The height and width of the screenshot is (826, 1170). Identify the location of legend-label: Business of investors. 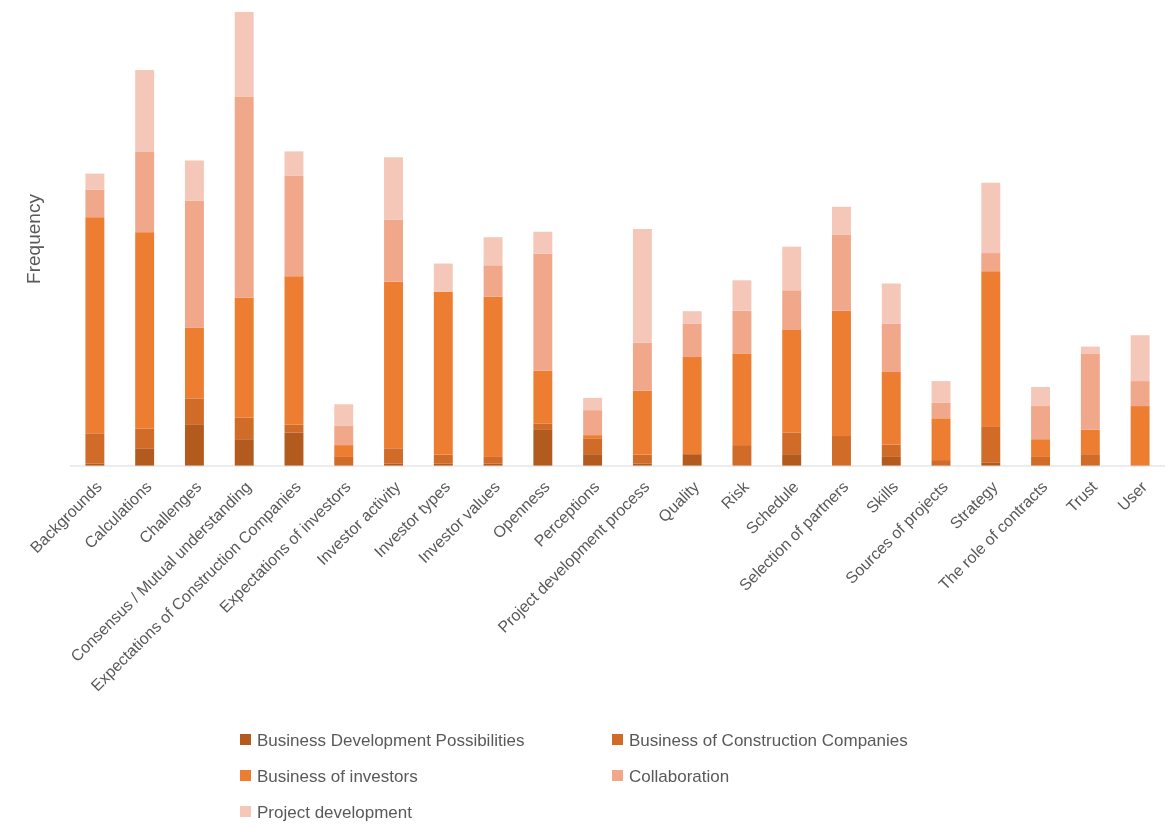
(337, 776).